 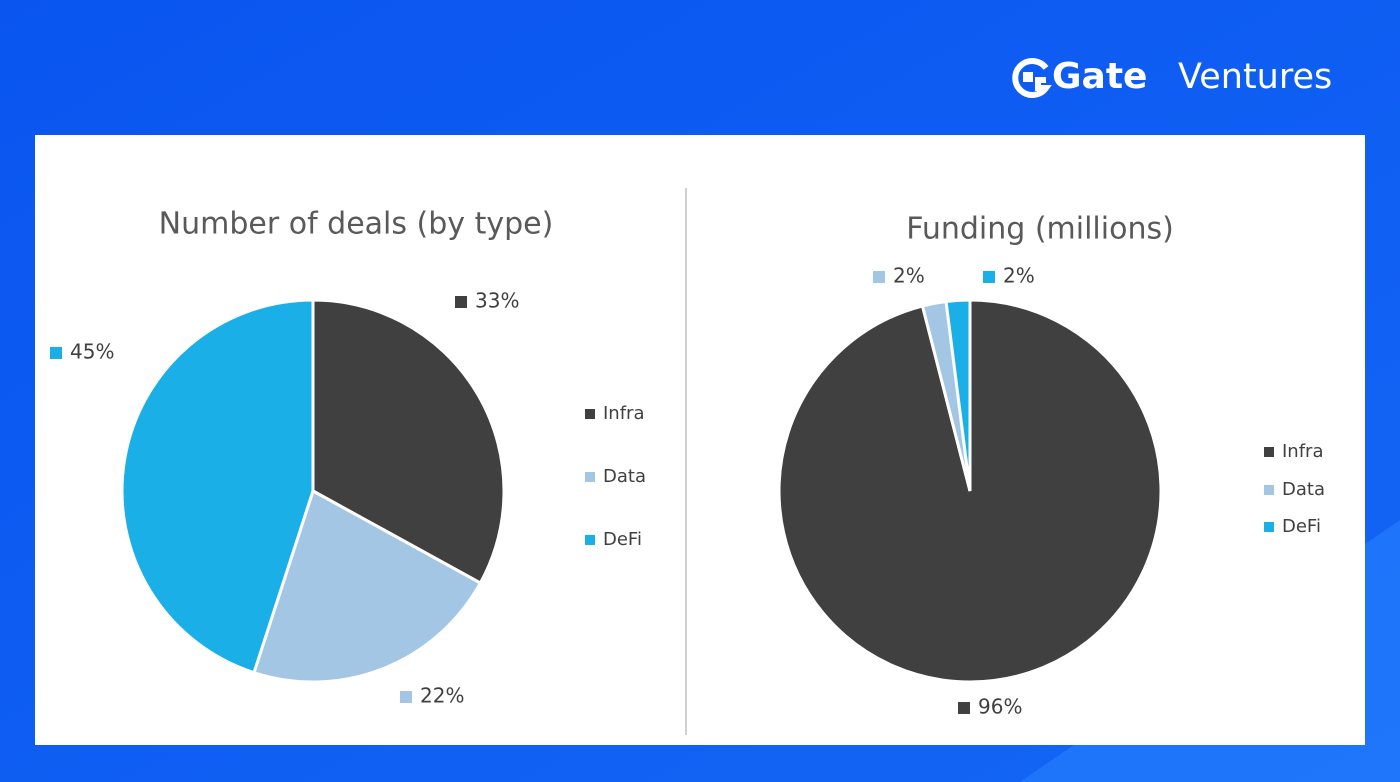 What do you see at coordinates (92, 352) in the screenshot?
I see `data-label: 45%` at bounding box center [92, 352].